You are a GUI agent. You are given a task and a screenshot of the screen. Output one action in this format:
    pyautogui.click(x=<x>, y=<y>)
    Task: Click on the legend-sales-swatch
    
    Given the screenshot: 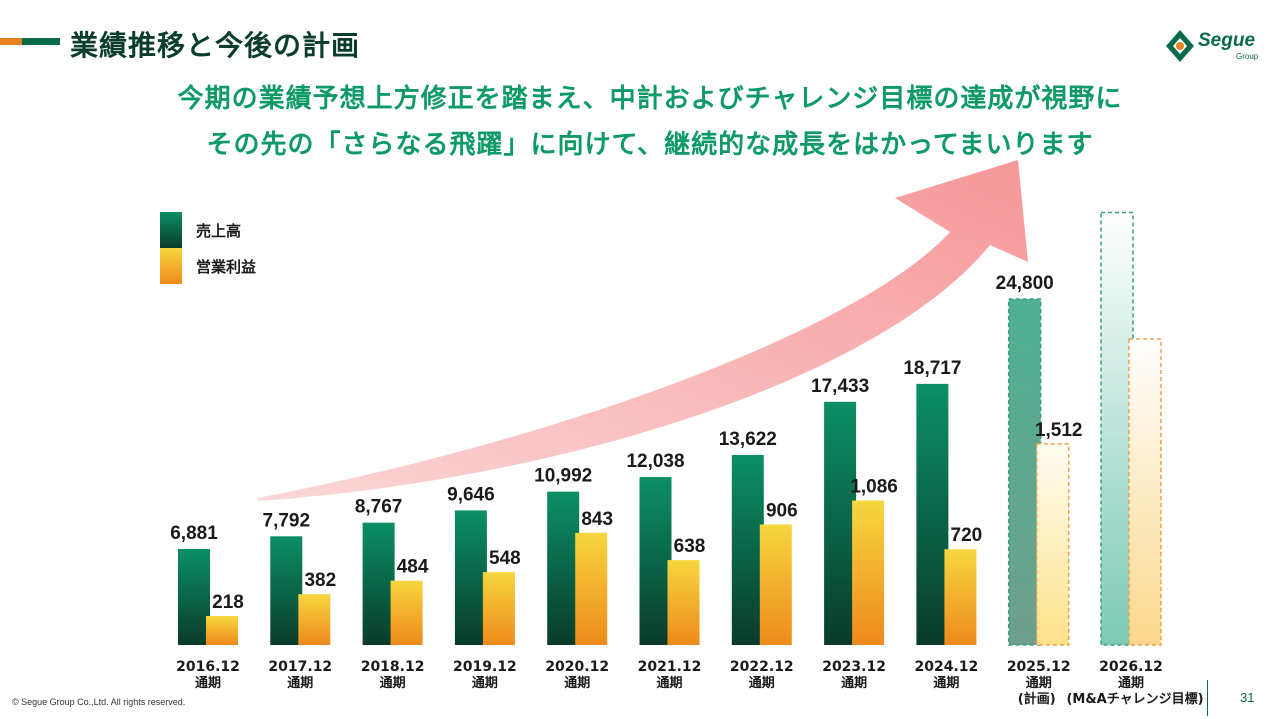 What is the action you would take?
    pyautogui.click(x=171, y=230)
    